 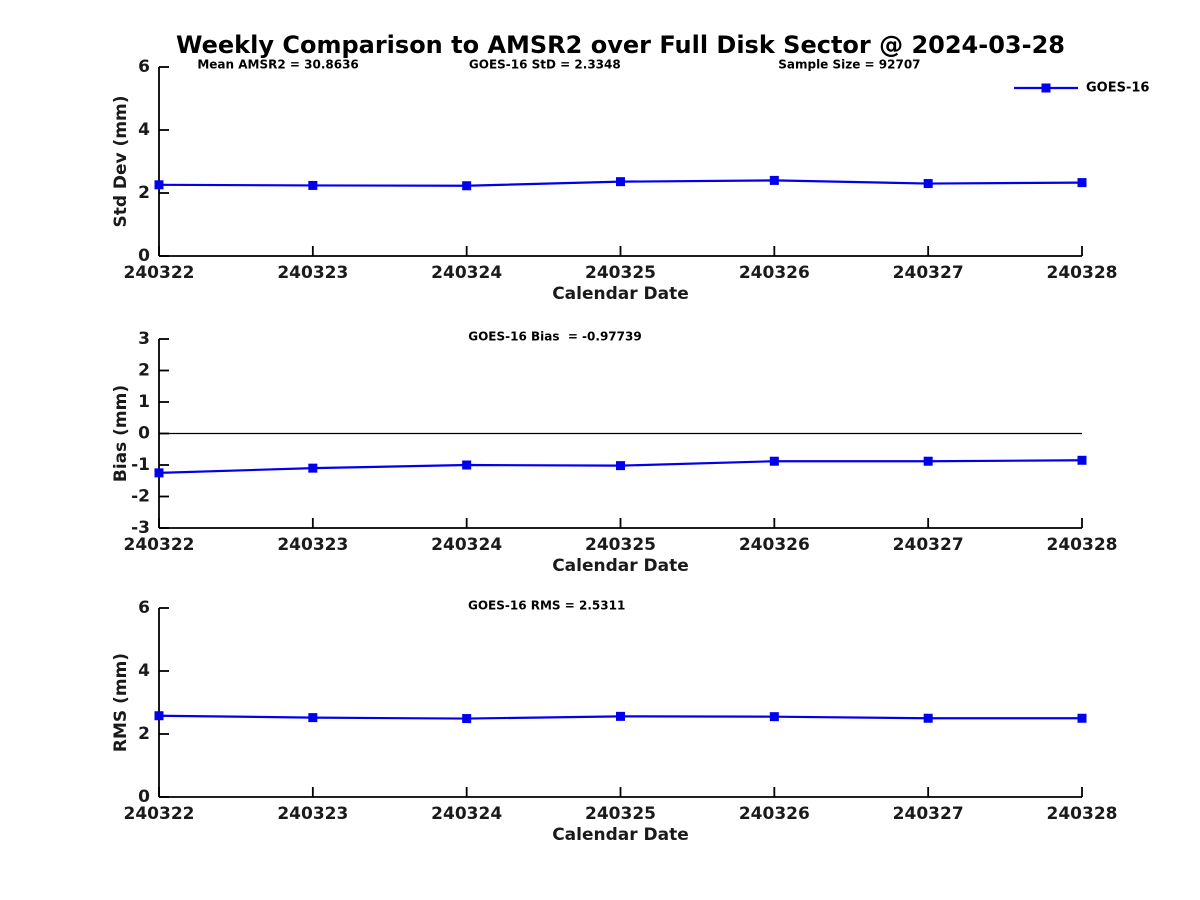 I want to click on annotation-text: GOES-16 RMS = 2.5311, so click(x=546, y=606).